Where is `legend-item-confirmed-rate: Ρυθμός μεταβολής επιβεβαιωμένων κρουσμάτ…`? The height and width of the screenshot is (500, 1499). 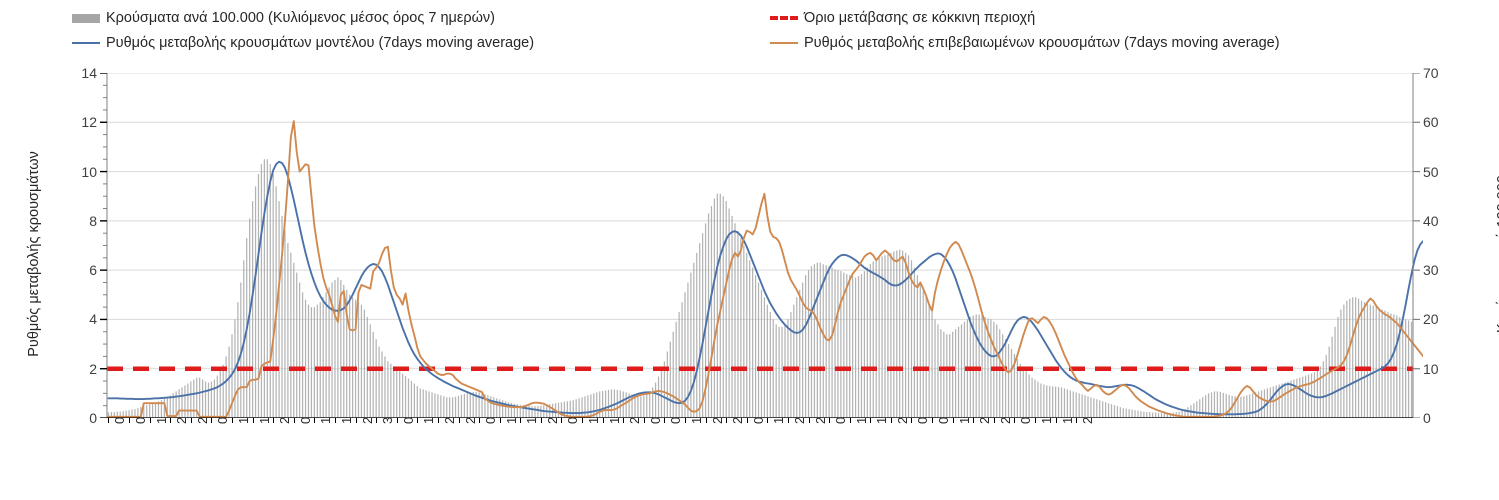
legend-item-confirmed-rate: Ρυθμός μεταβολής επιβεβαιωμένων κρουσμάτ… is located at coordinates (1025, 43).